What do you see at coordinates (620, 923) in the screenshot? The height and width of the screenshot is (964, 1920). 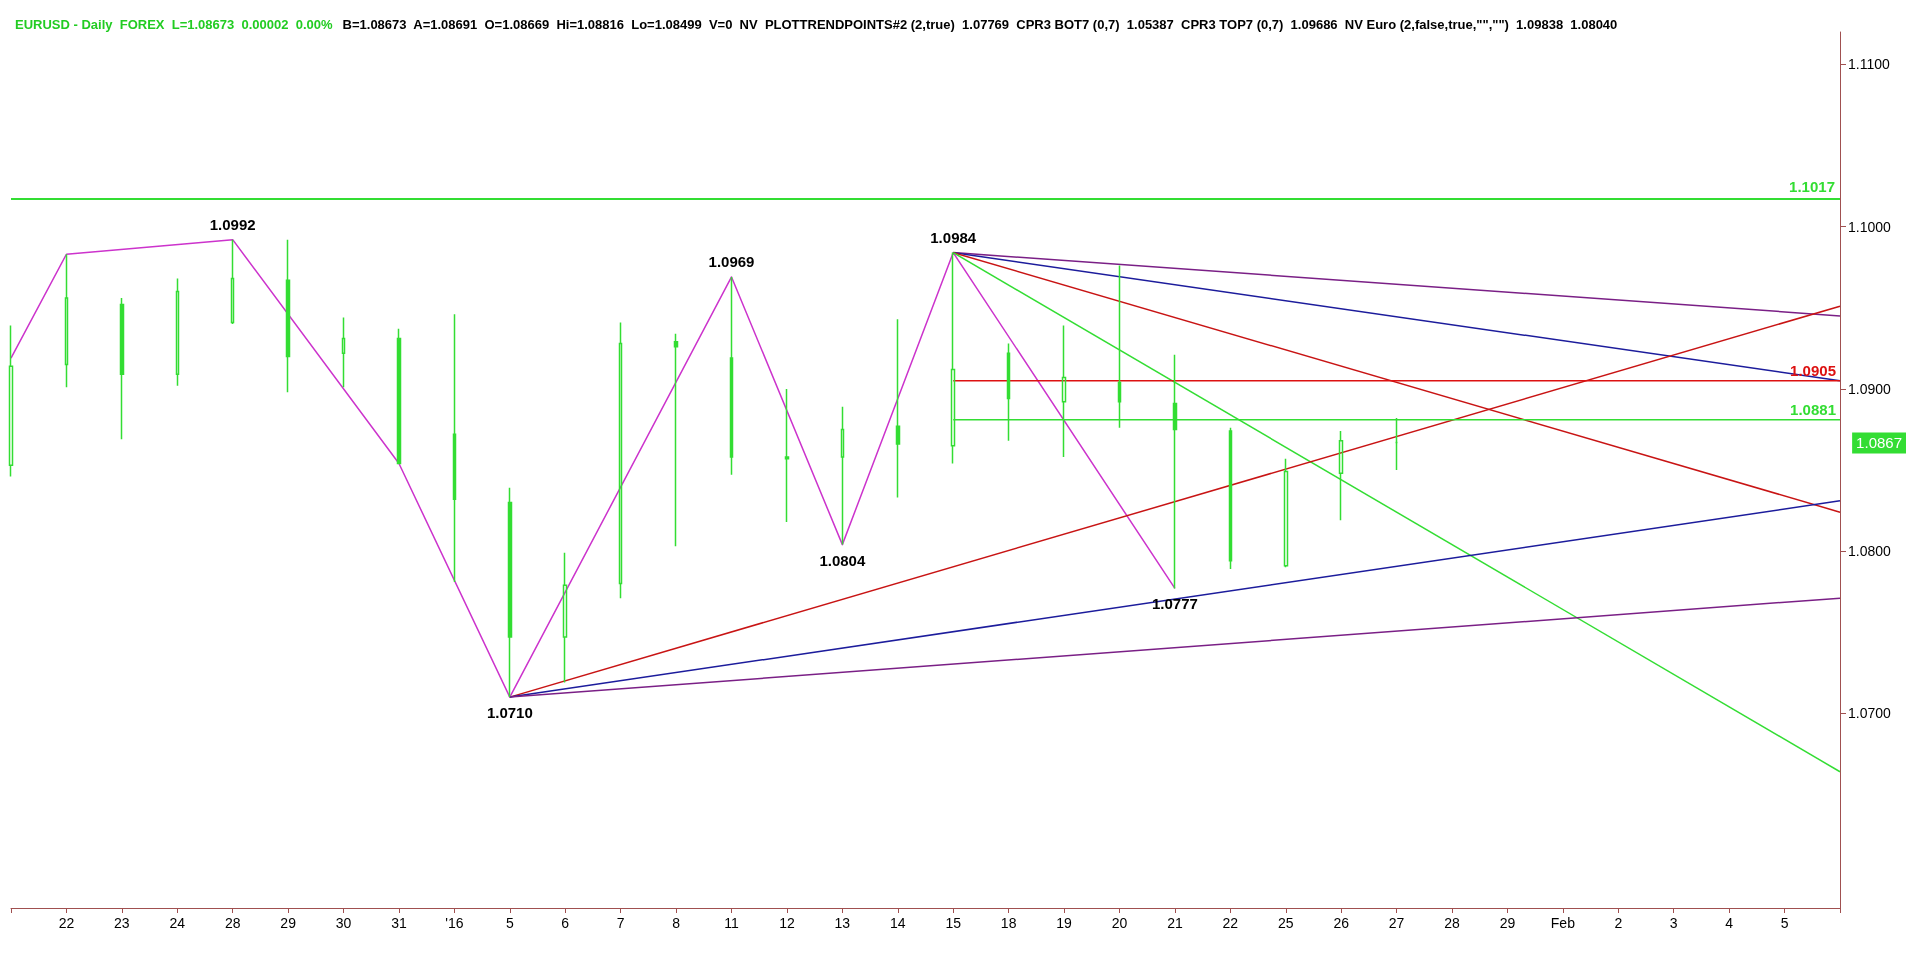 I see `x-tick-label: 7` at bounding box center [620, 923].